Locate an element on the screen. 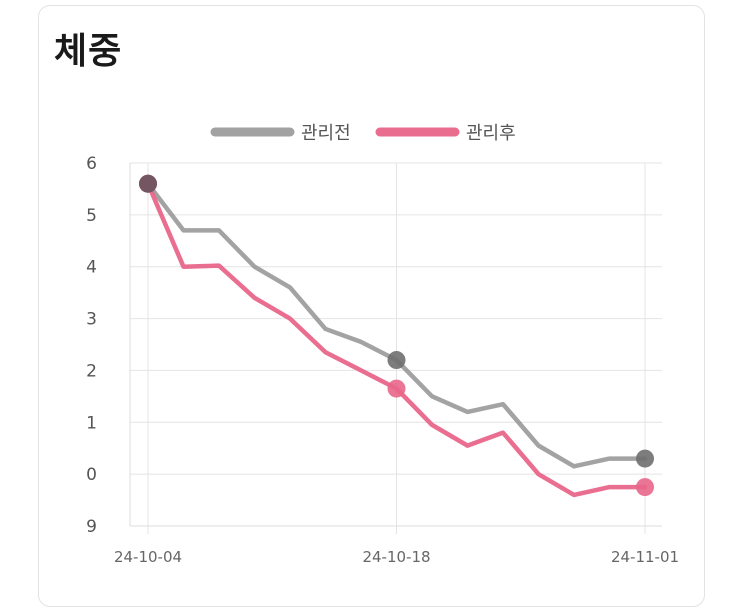 The width and height of the screenshot is (743, 607). y-tick-label: 3 is located at coordinates (91, 320).